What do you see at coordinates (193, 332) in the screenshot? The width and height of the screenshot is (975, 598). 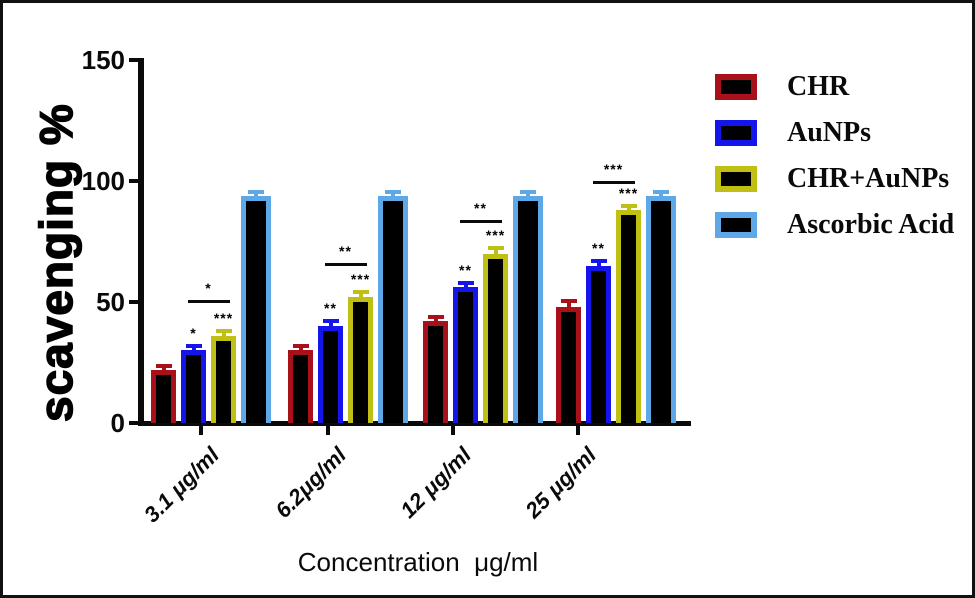 I see `sig-stars-aunps: *` at bounding box center [193, 332].